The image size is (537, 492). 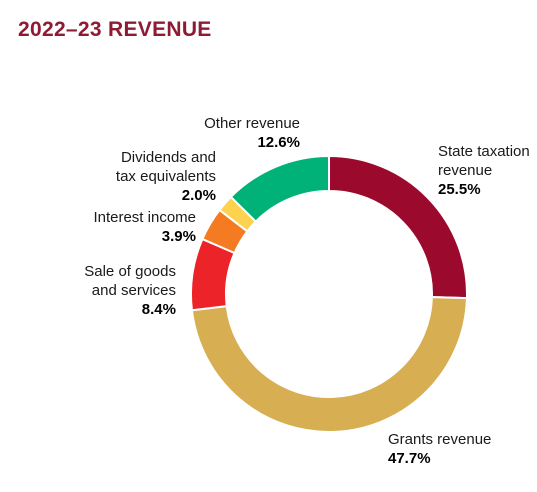 What do you see at coordinates (159, 309) in the screenshot?
I see `slice-value: 8.4%` at bounding box center [159, 309].